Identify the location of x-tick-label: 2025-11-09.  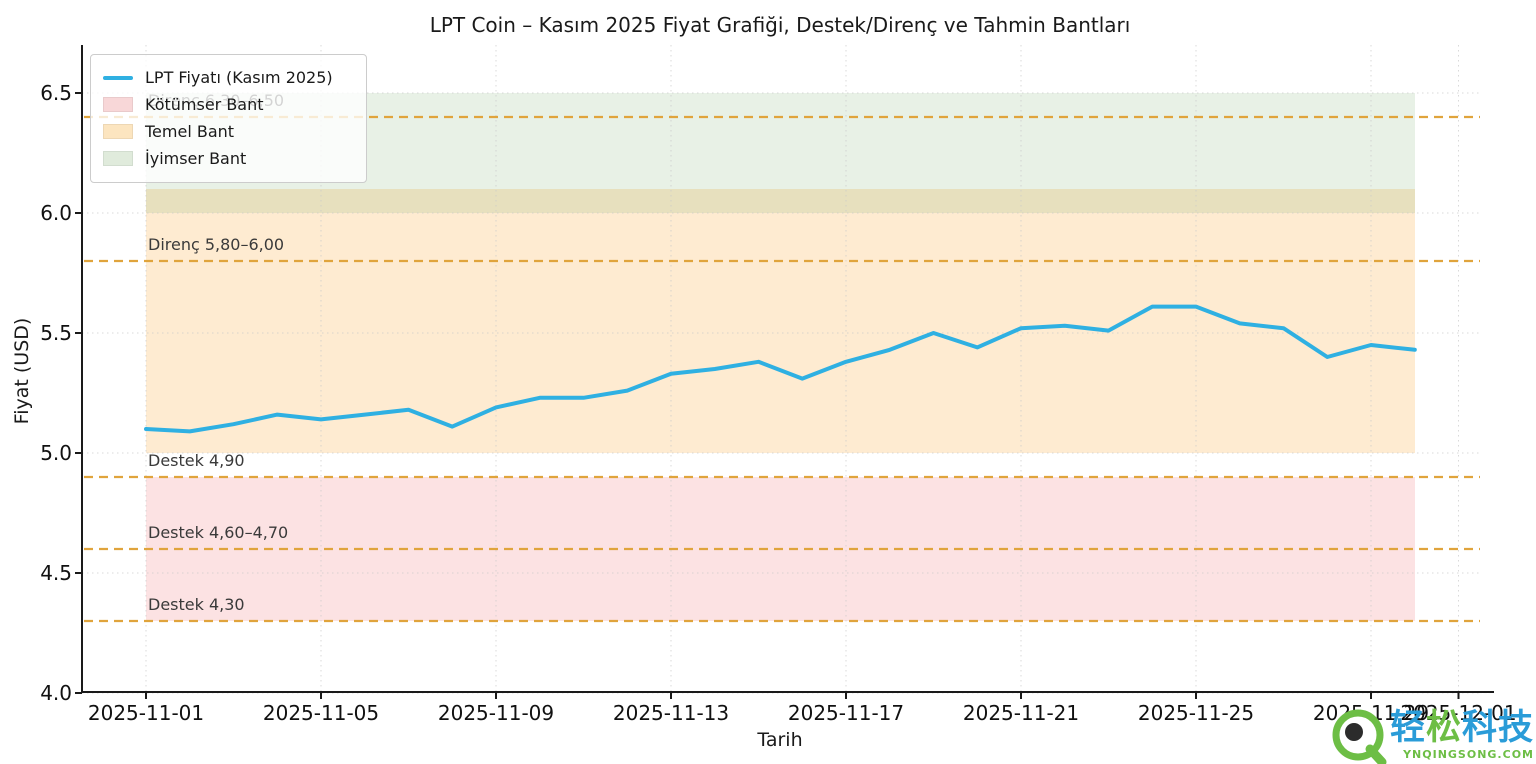
(496, 713).